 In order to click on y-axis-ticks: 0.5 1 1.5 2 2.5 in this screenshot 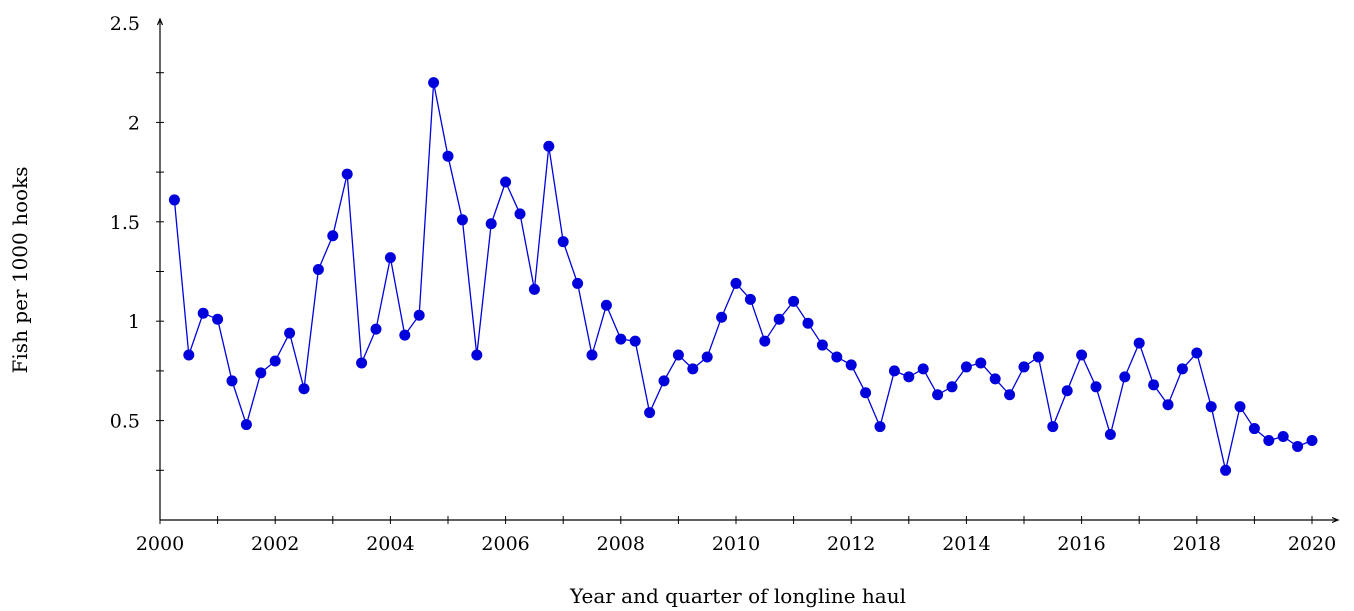, I will do `click(137, 242)`.